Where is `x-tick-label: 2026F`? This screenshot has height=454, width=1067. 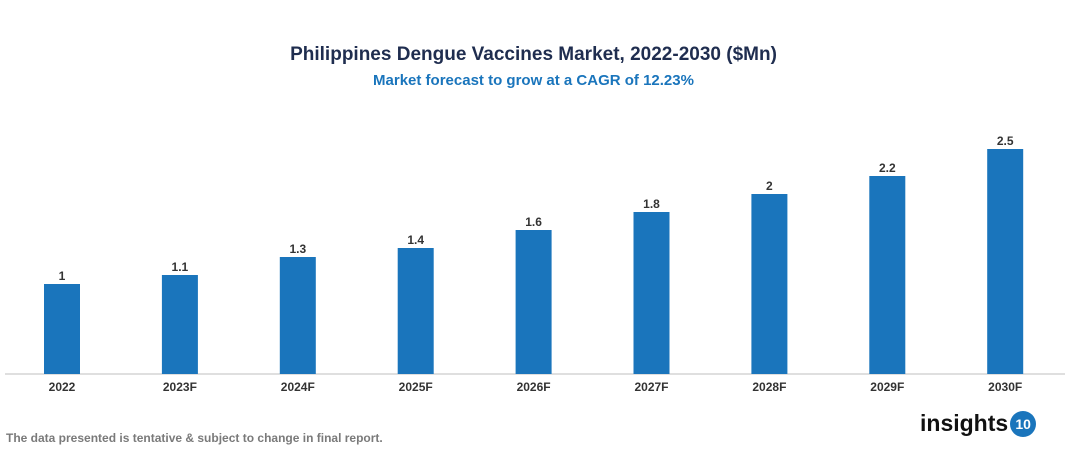
x-tick-label: 2026F is located at coordinates (534, 387).